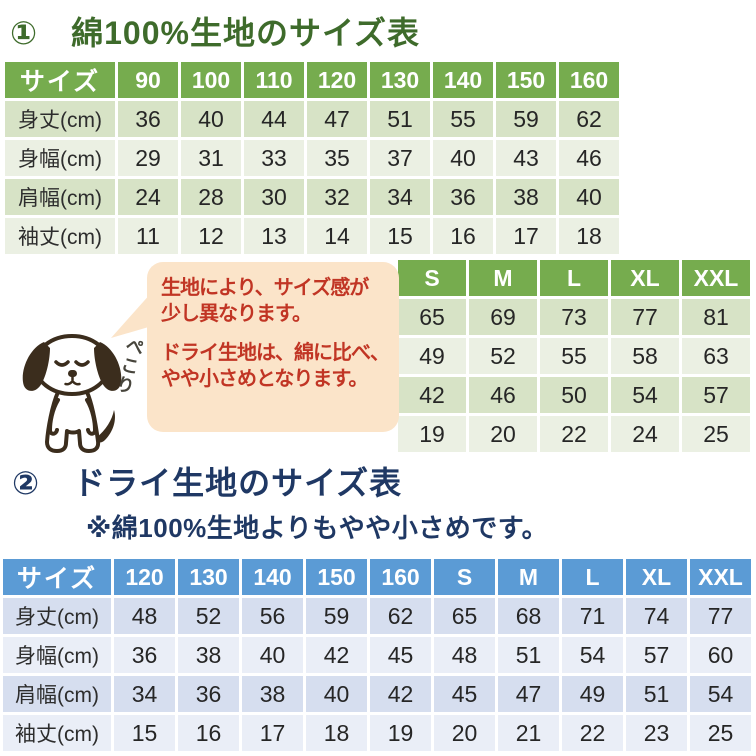 This screenshot has width=756, height=756. What do you see at coordinates (60, 80) in the screenshot?
I see `size-label-header: サイズ` at bounding box center [60, 80].